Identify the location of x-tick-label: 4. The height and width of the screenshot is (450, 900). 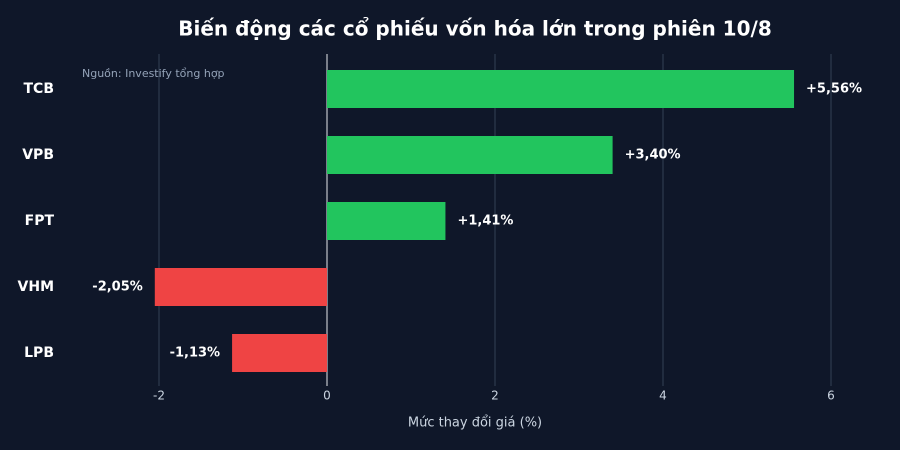
(663, 396).